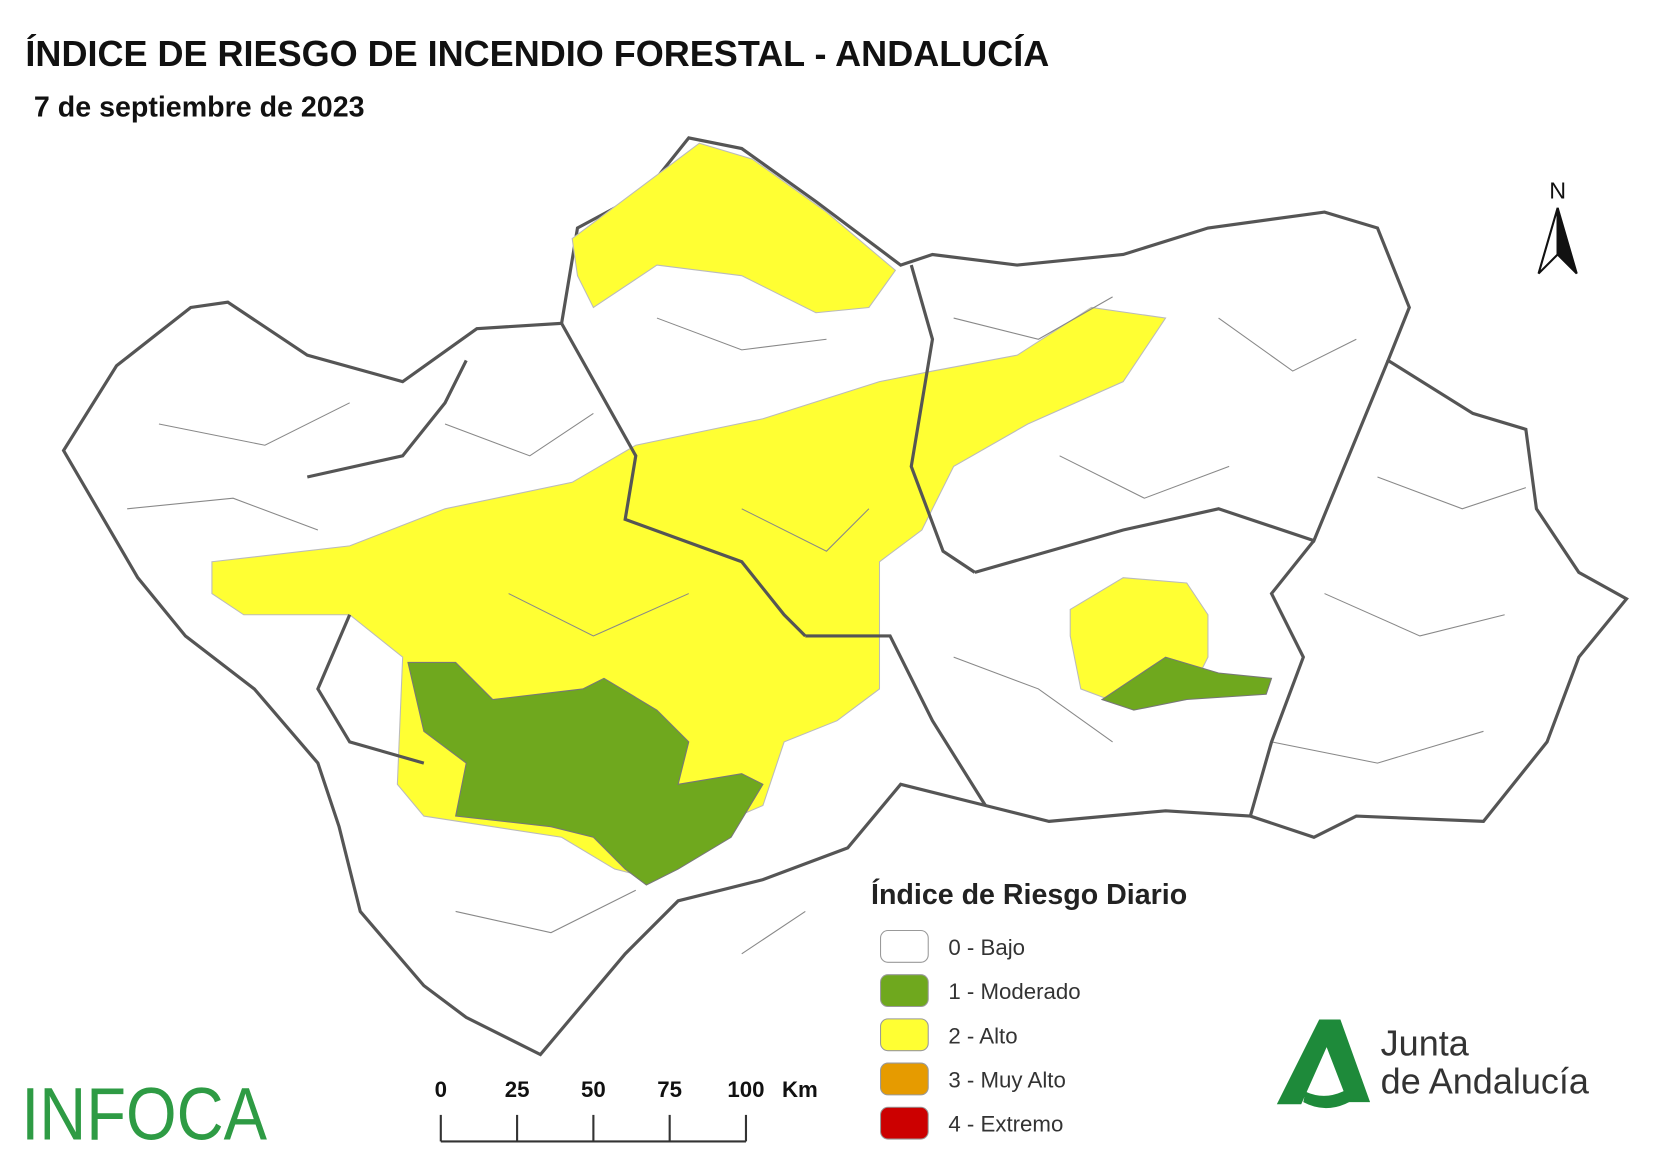  What do you see at coordinates (800, 1089) in the screenshot?
I see `scale-unit: Km` at bounding box center [800, 1089].